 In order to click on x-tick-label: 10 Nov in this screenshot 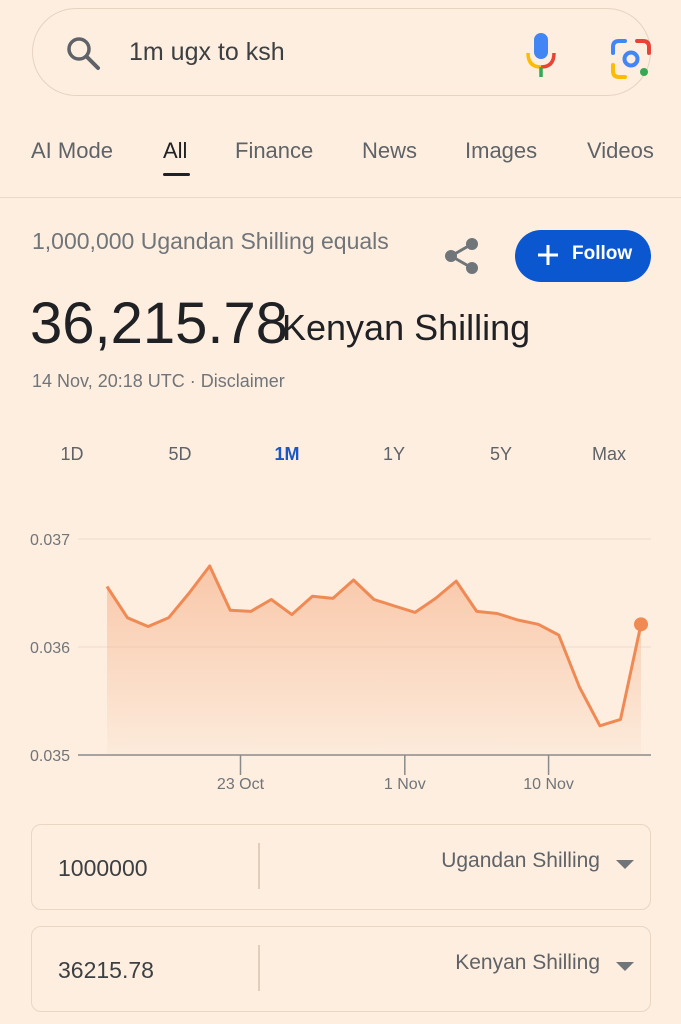, I will do `click(548, 784)`.